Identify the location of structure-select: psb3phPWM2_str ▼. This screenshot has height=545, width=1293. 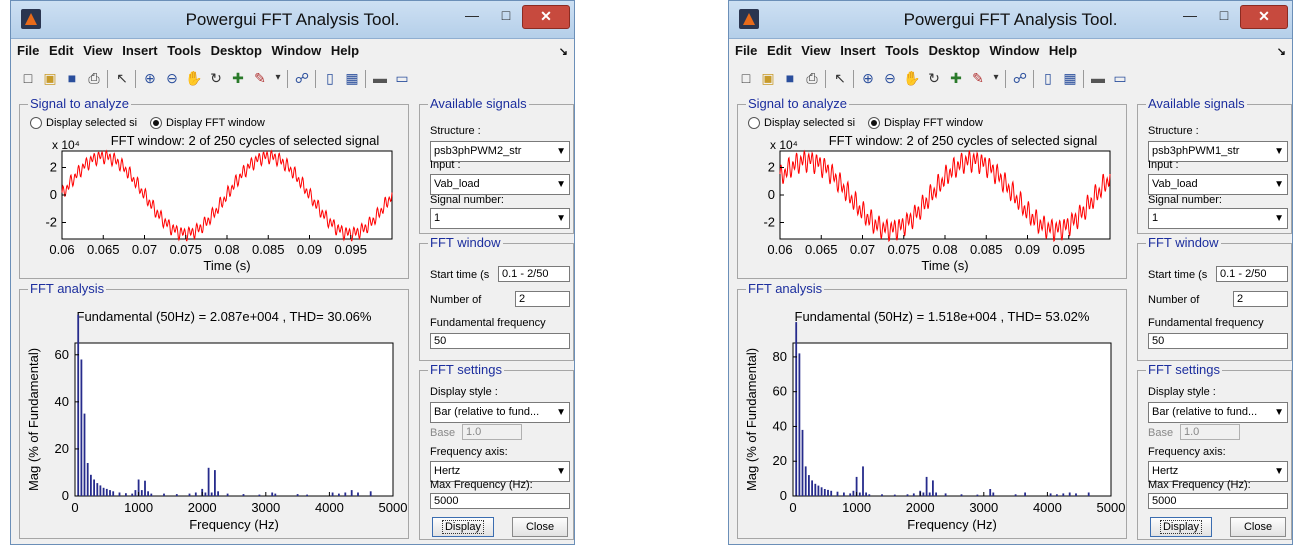
(500, 151).